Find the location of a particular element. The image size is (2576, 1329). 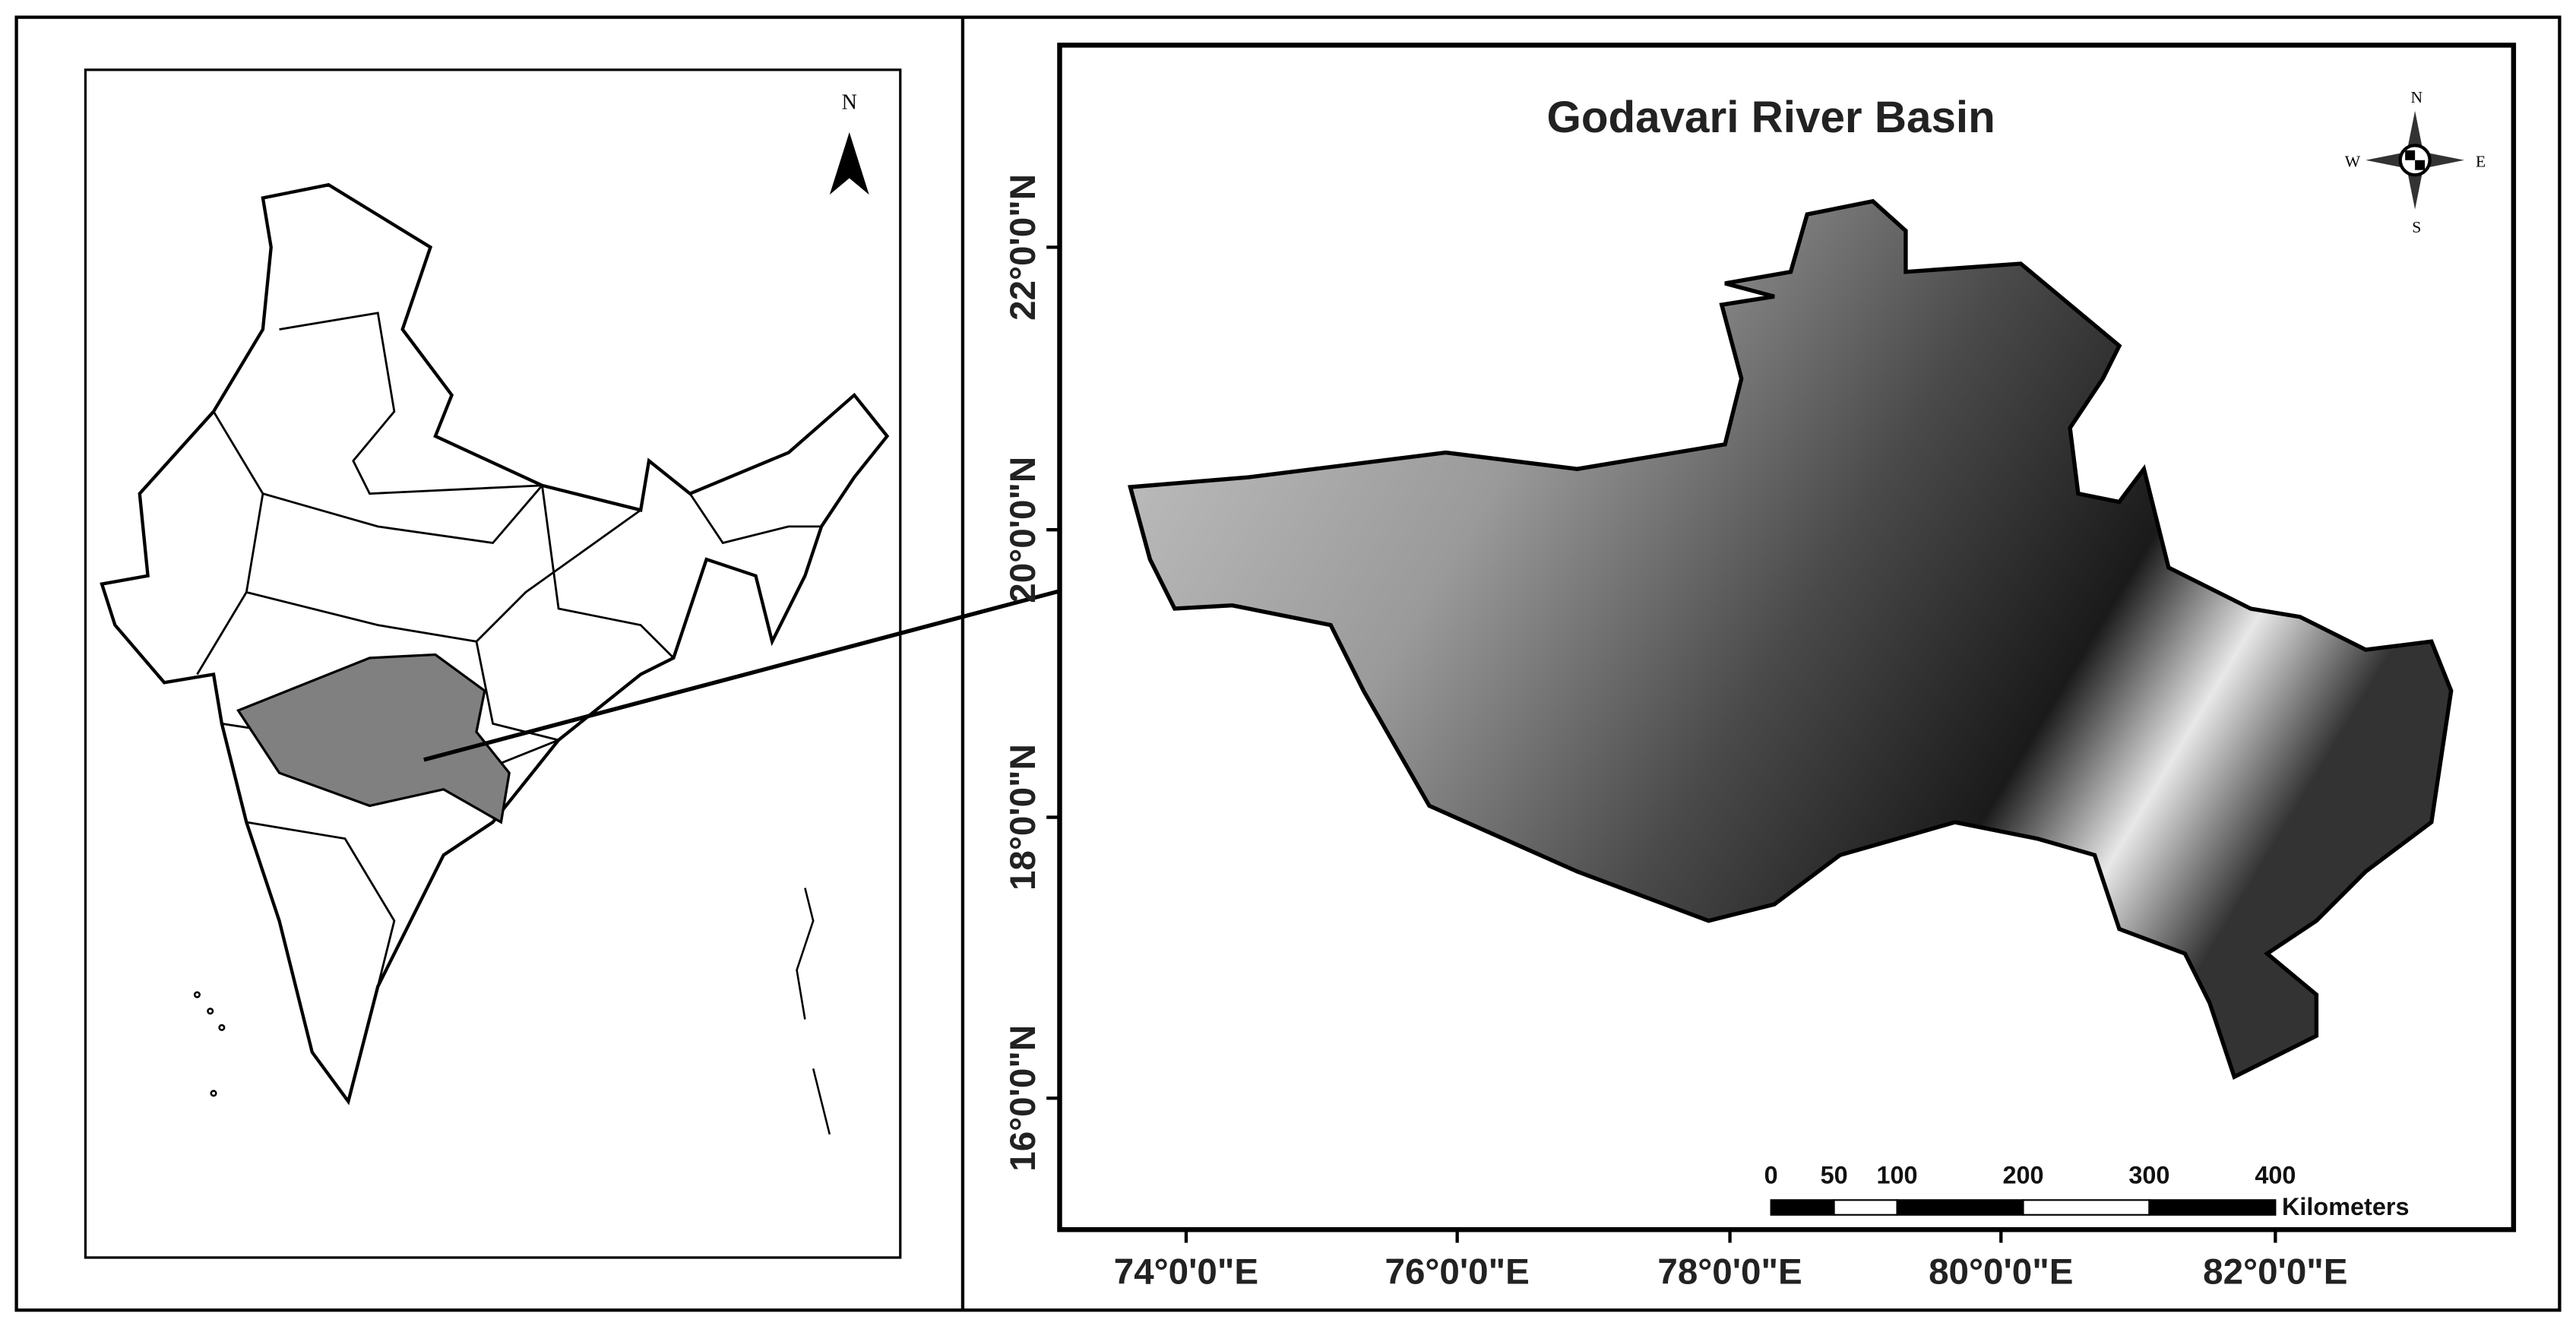

compass-rose: N S E W is located at coordinates (2415, 162).